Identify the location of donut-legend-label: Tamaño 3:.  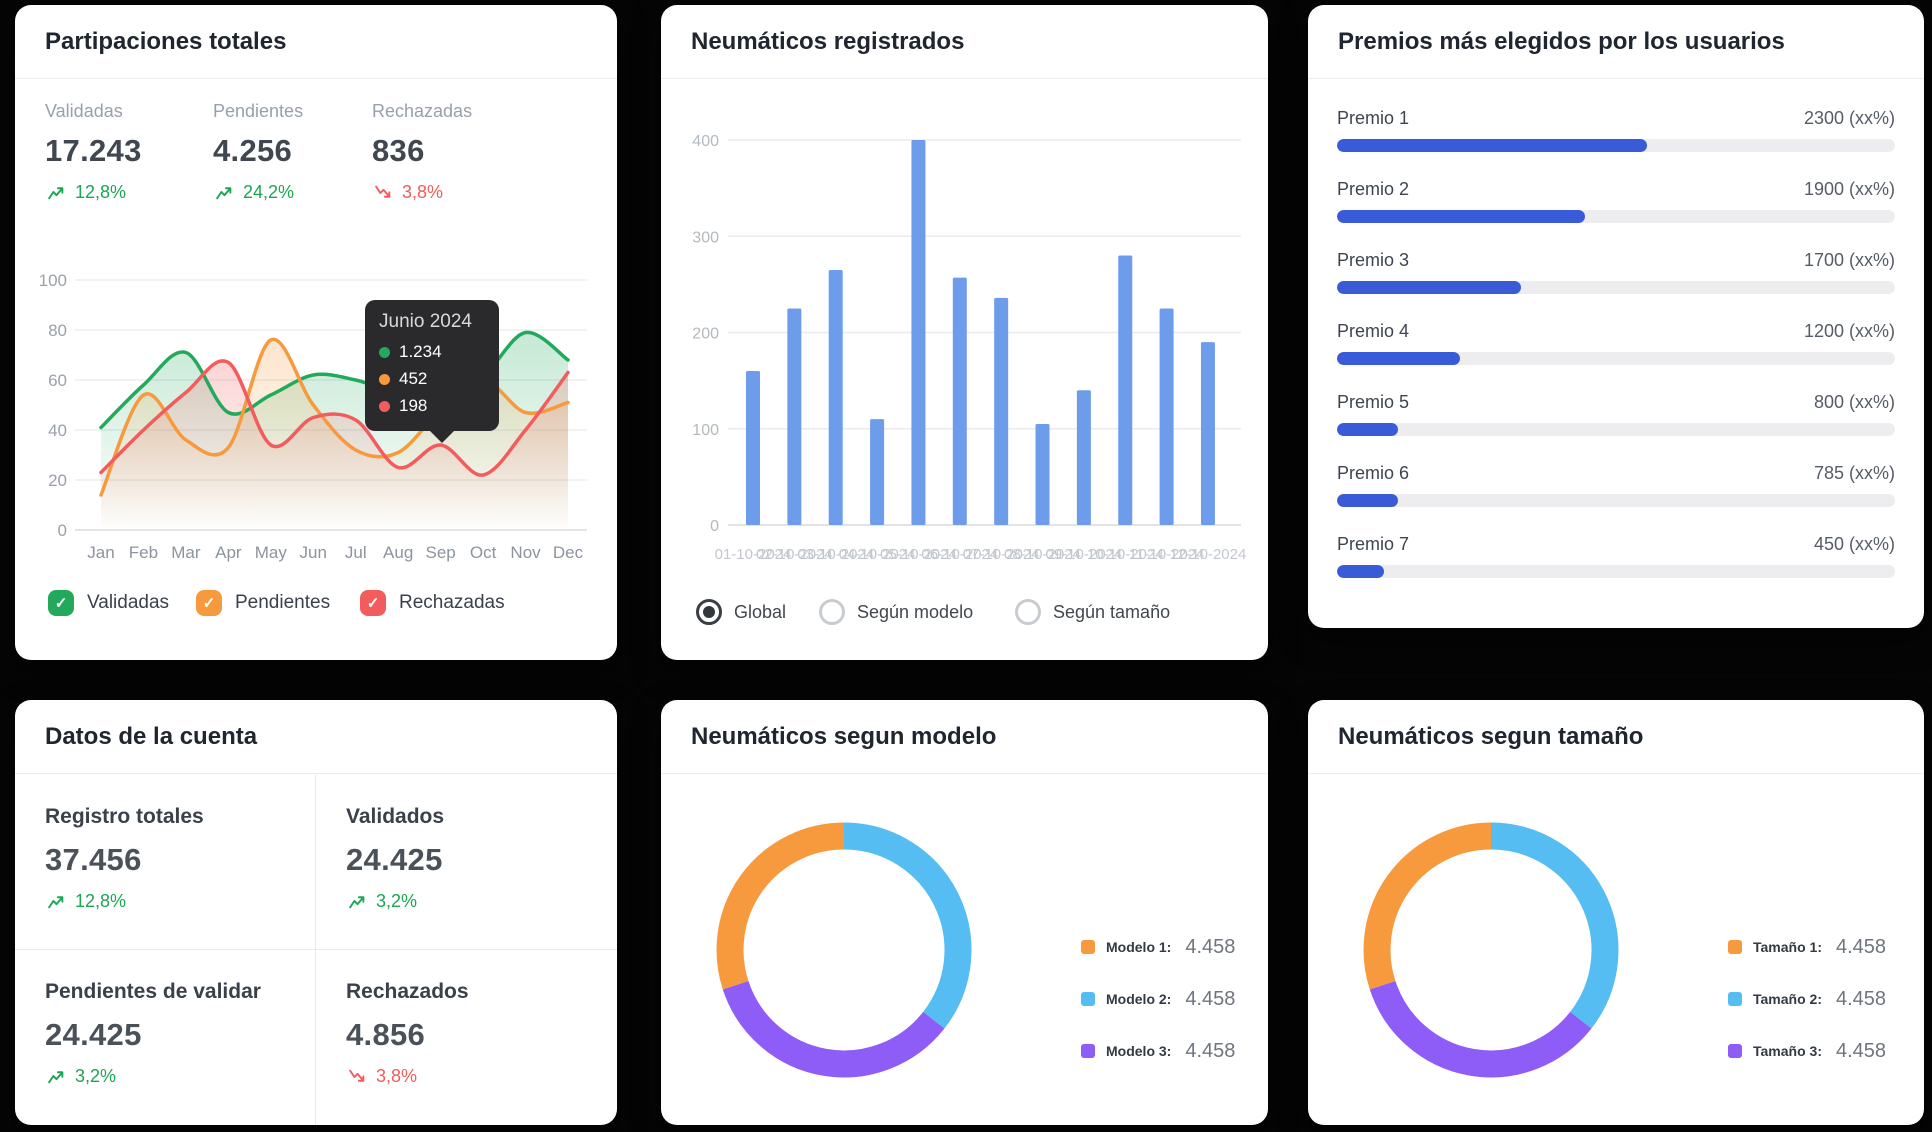
(1787, 1051).